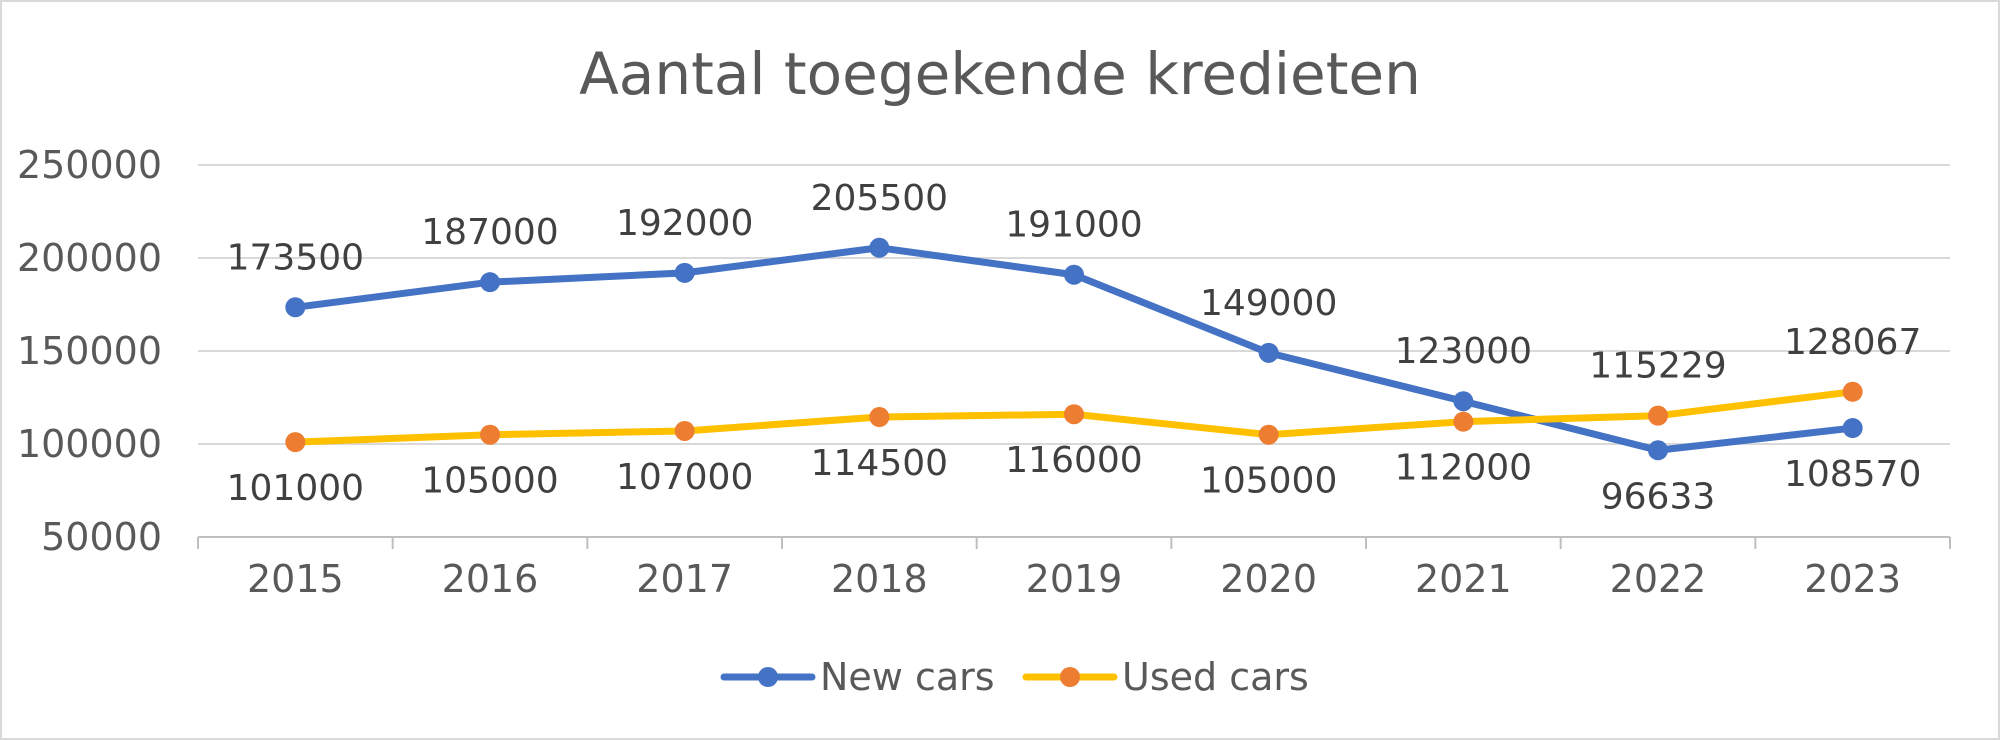 The image size is (2000, 740). I want to click on x-axis: 2015 2016 2017 2018 2019 2020 2021 2022 2023, so click(1074, 568).